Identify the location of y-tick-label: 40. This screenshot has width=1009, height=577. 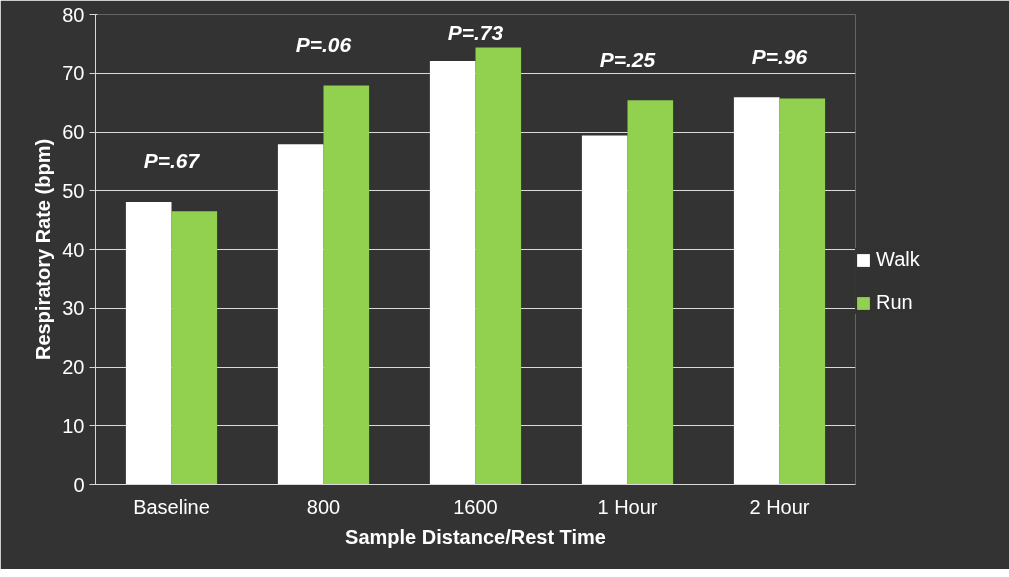
(73, 249).